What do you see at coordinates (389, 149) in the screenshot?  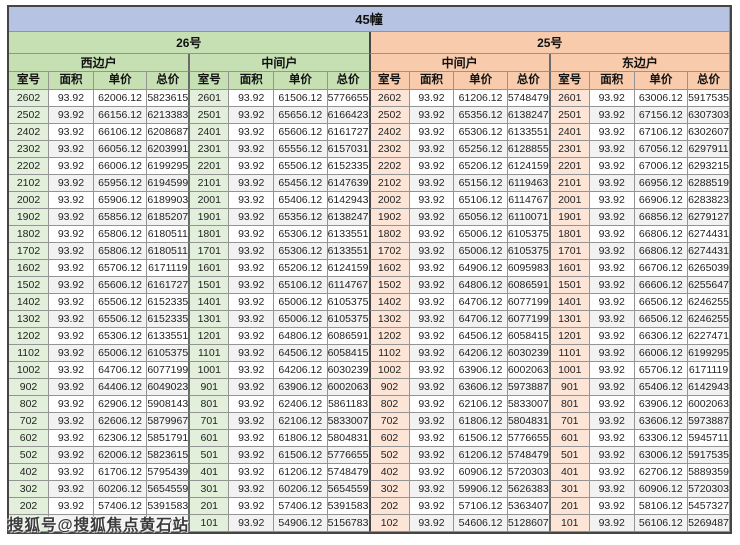 I see `room-cell: 2302` at bounding box center [389, 149].